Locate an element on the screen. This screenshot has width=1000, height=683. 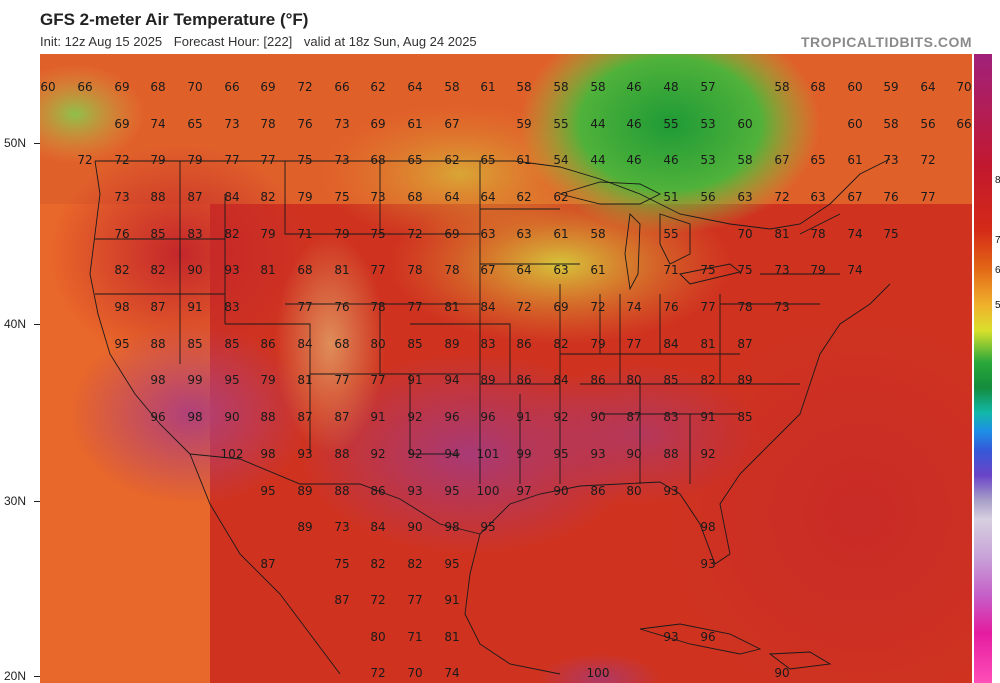
temperature-label: 99 is located at coordinates (194, 380).